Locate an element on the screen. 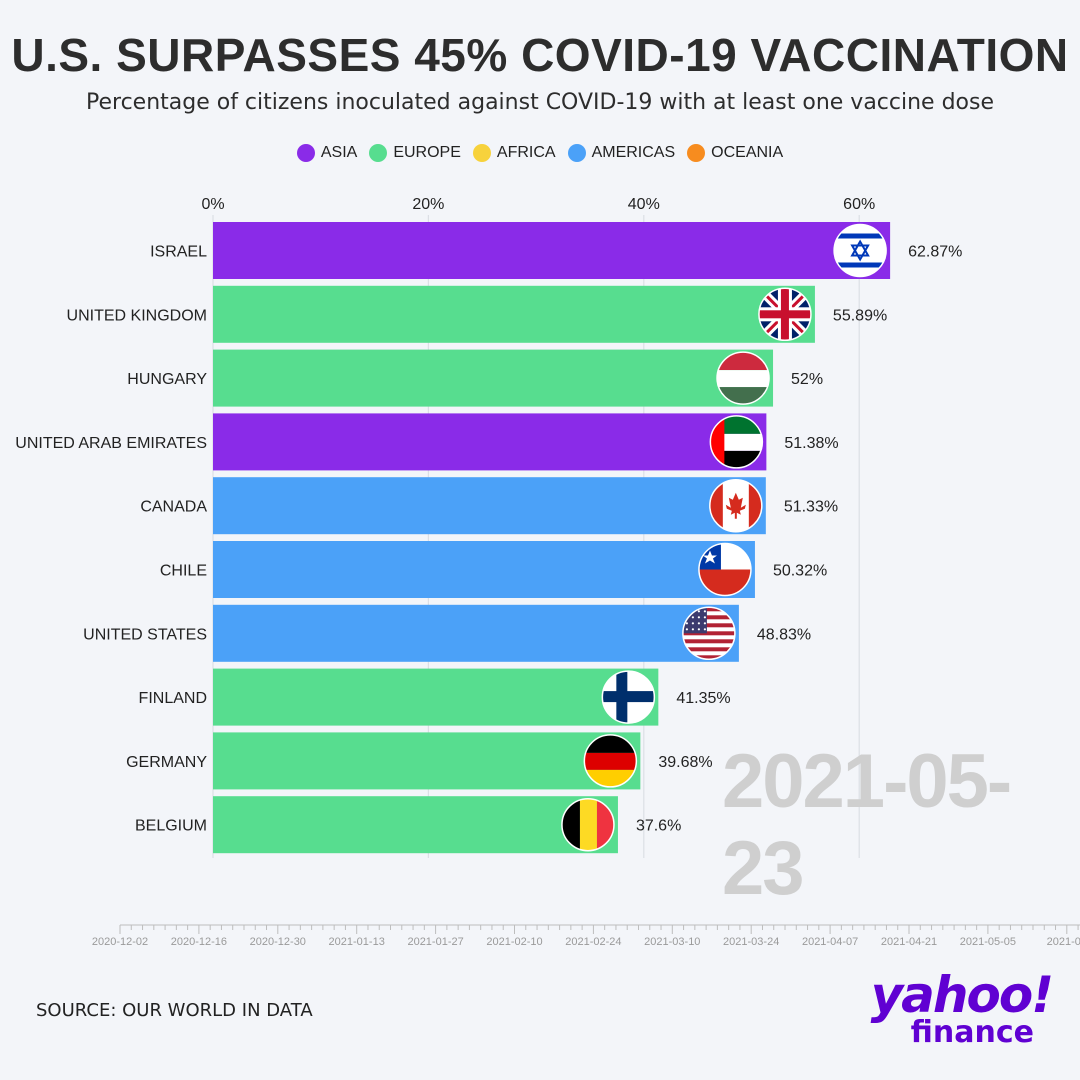 Image resolution: width=1080 pixels, height=1080 pixels. hungary-flag-icon is located at coordinates (743, 378).